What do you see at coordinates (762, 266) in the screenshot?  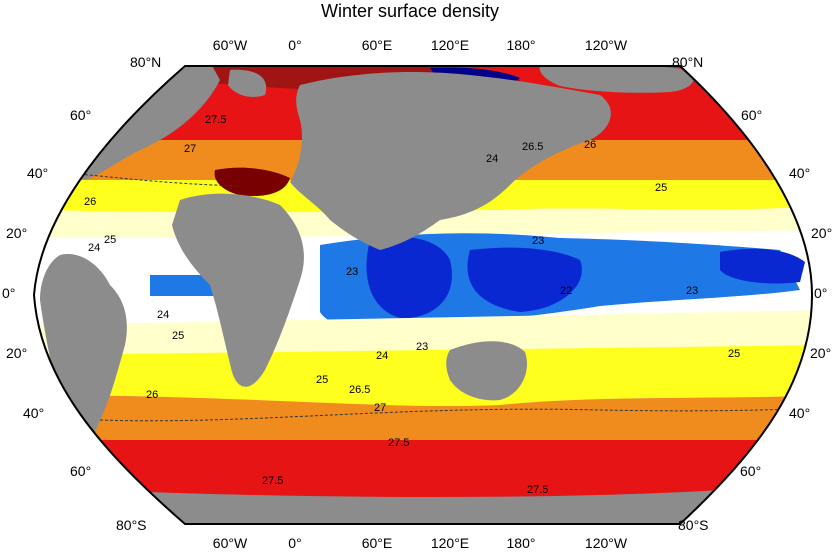 I see `patch-22-east` at bounding box center [762, 266].